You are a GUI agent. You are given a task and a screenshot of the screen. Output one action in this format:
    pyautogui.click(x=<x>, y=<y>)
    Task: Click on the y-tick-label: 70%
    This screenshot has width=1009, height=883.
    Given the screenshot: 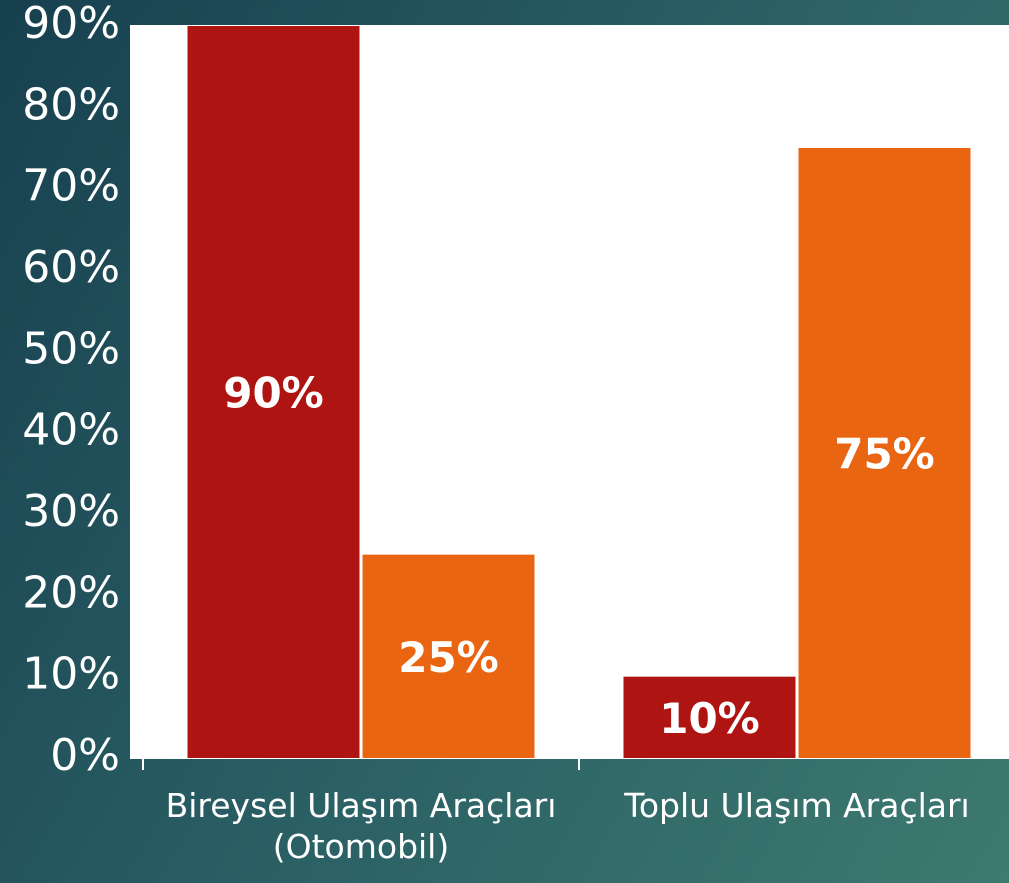 What is the action you would take?
    pyautogui.click(x=71, y=186)
    